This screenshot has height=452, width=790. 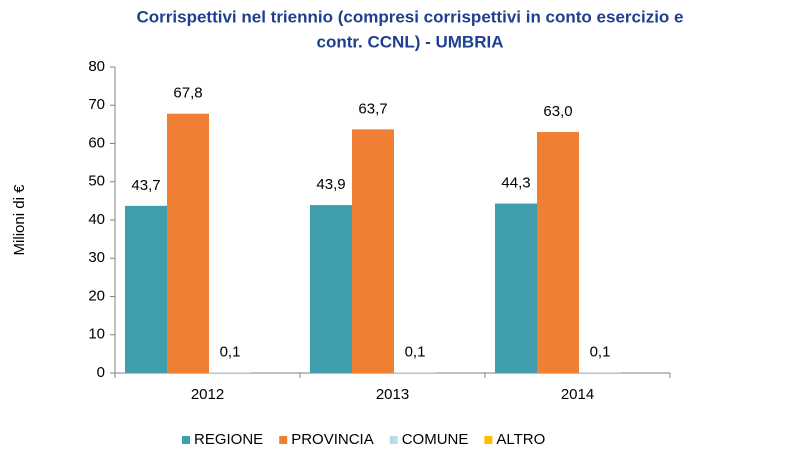 I want to click on y-tick-label: 80, so click(x=96, y=66).